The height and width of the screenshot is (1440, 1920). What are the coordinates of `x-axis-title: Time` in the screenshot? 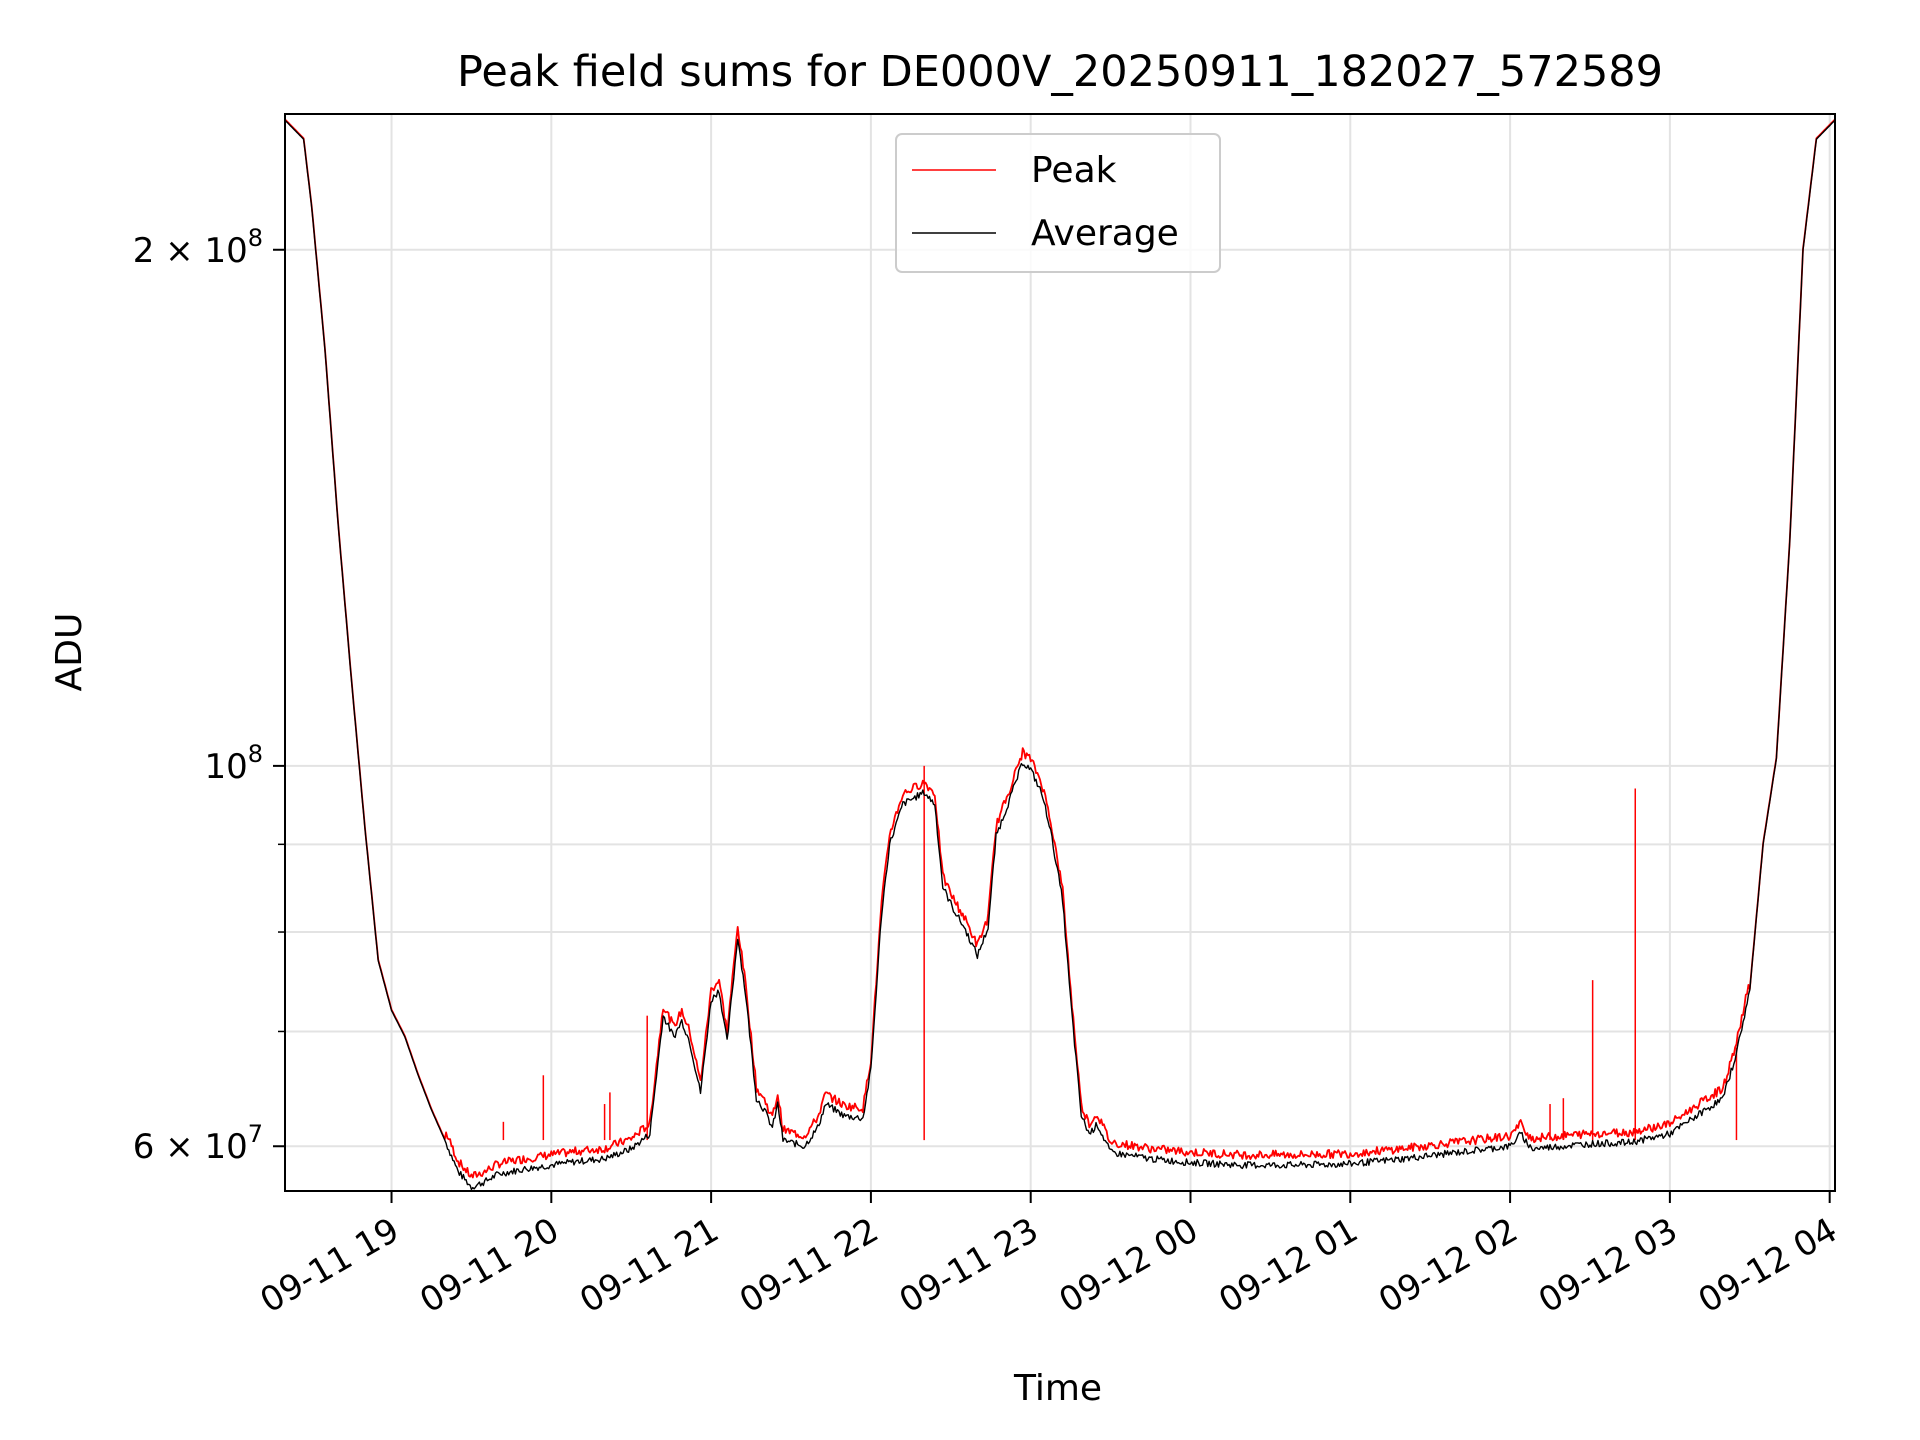 It's located at (1057, 1388).